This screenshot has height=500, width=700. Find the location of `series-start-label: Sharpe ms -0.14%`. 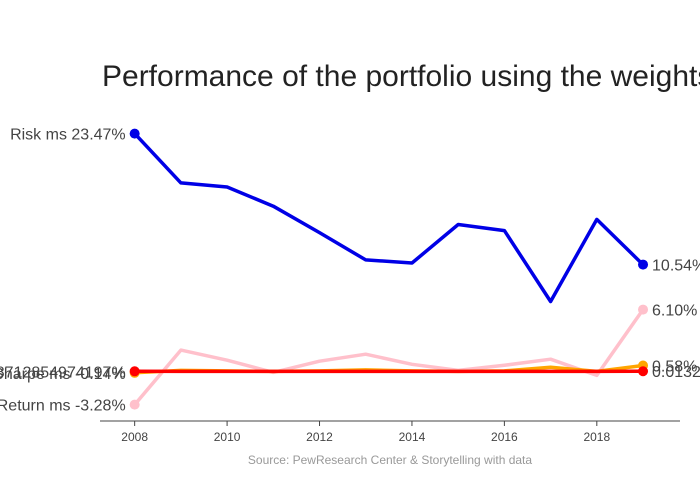

series-start-label: Sharpe ms -0.14% is located at coordinates (63, 374).